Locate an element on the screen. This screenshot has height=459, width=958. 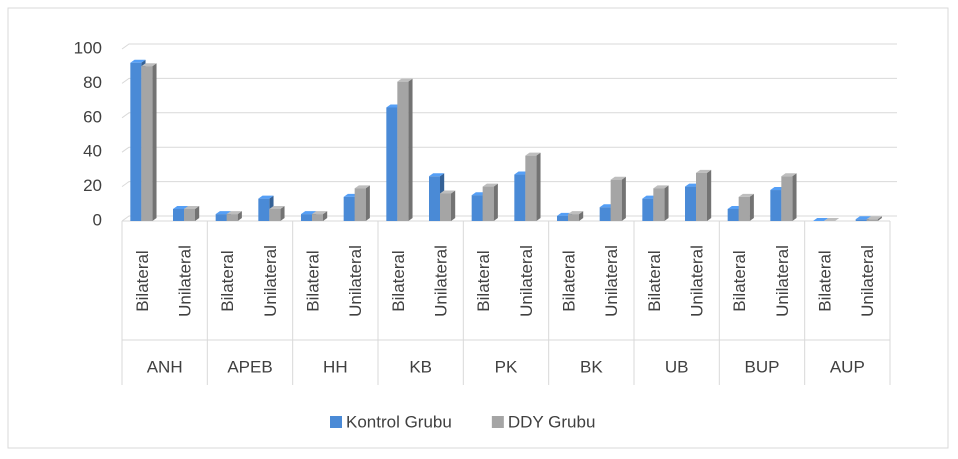
legend-label: DDY Grubu is located at coordinates (552, 421).